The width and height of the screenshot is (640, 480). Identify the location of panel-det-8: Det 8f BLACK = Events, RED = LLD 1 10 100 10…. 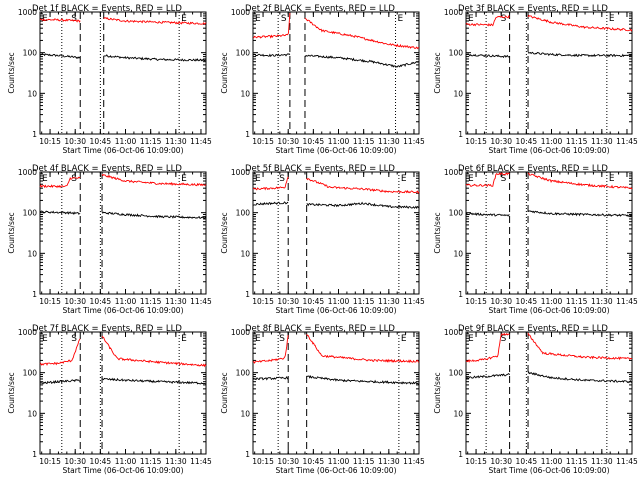
(322, 399).